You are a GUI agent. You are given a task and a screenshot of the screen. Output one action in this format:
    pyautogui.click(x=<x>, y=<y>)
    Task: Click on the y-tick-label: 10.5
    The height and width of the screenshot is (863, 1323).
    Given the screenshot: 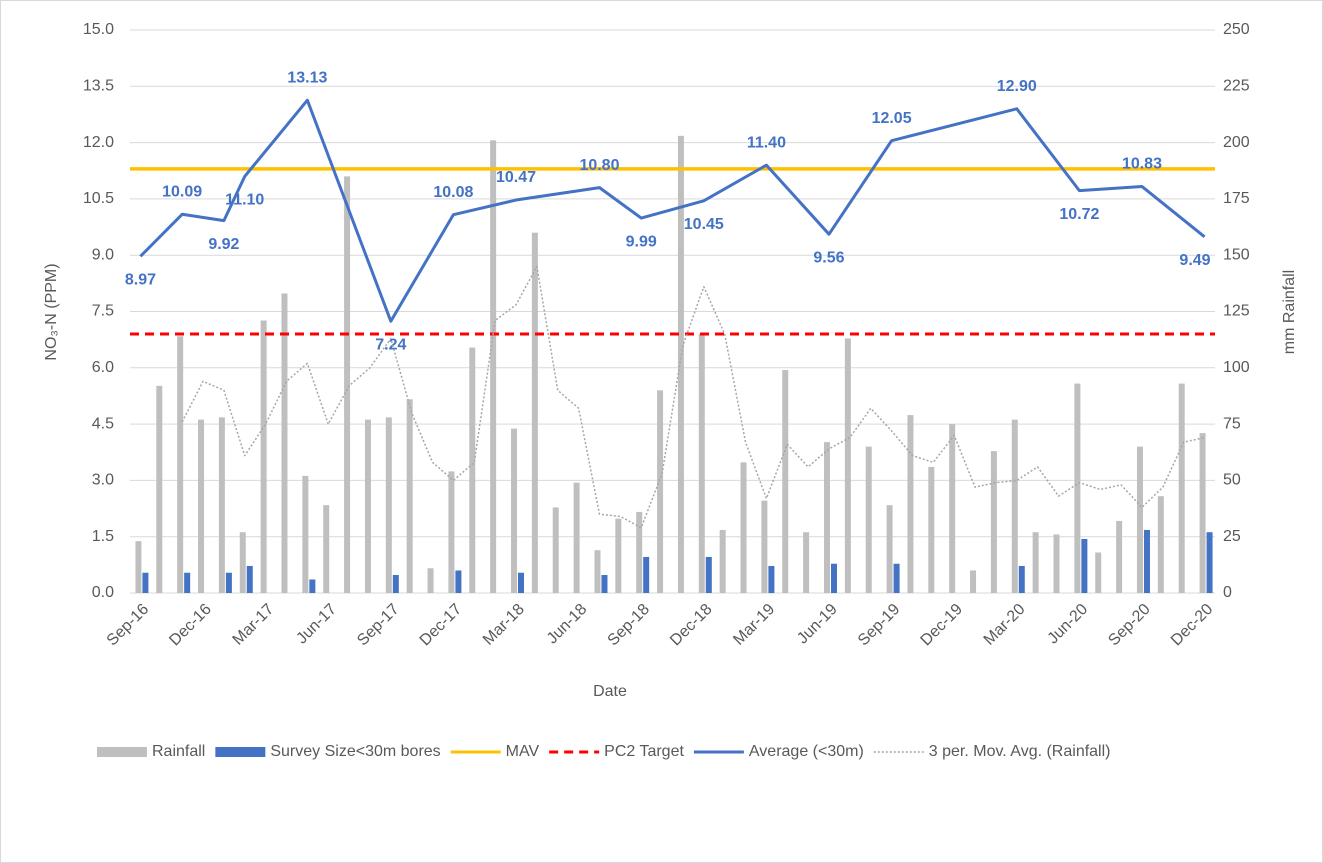 What is the action you would take?
    pyautogui.click(x=98, y=198)
    